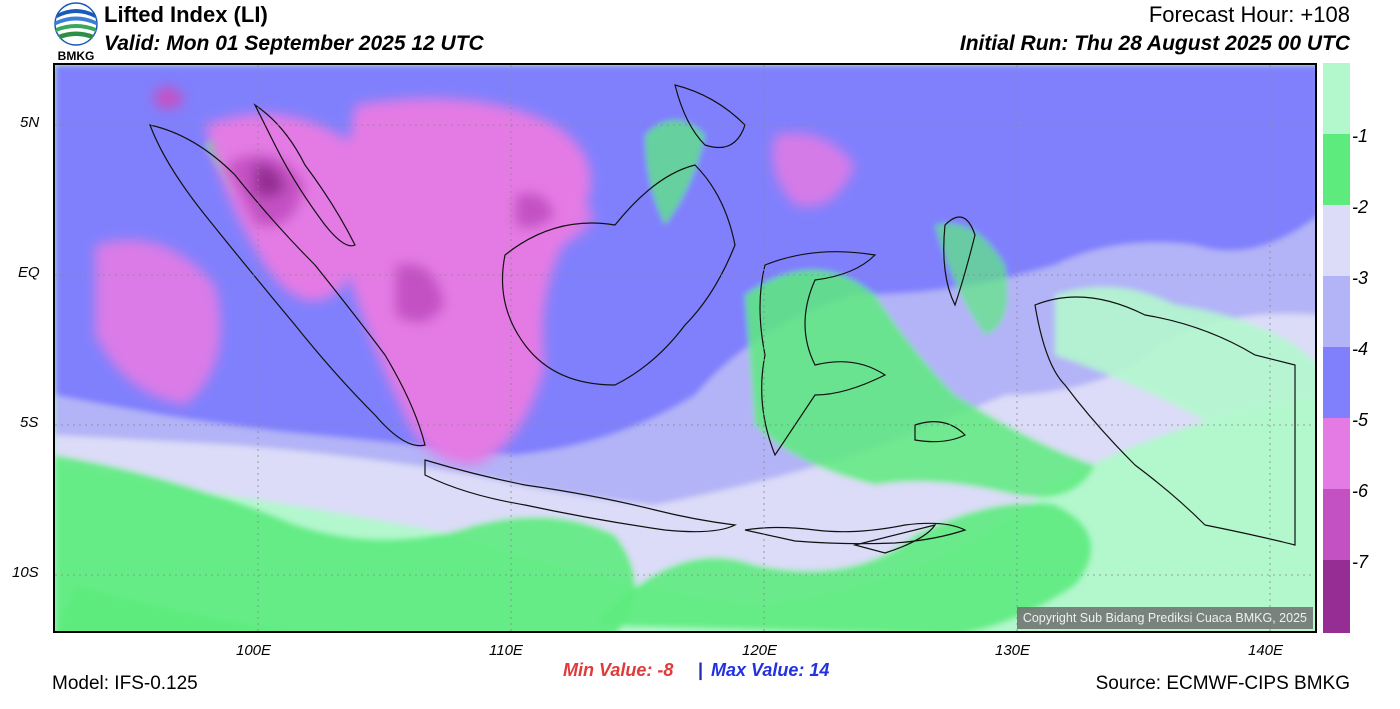  I want to click on lat-label-10s: 10S, so click(25, 572).